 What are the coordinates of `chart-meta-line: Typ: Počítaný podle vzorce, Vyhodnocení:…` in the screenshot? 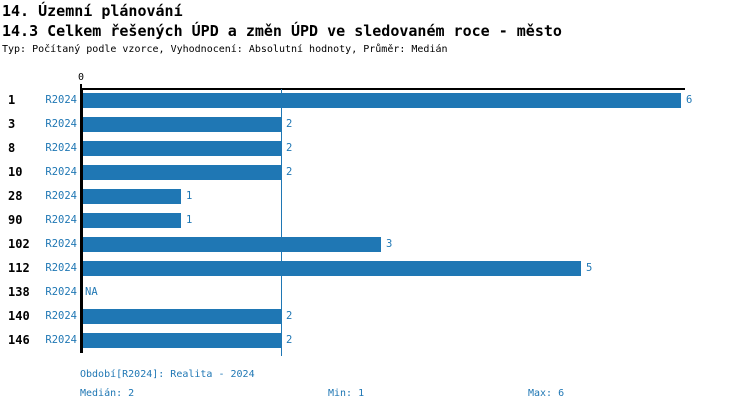 It's located at (225, 49).